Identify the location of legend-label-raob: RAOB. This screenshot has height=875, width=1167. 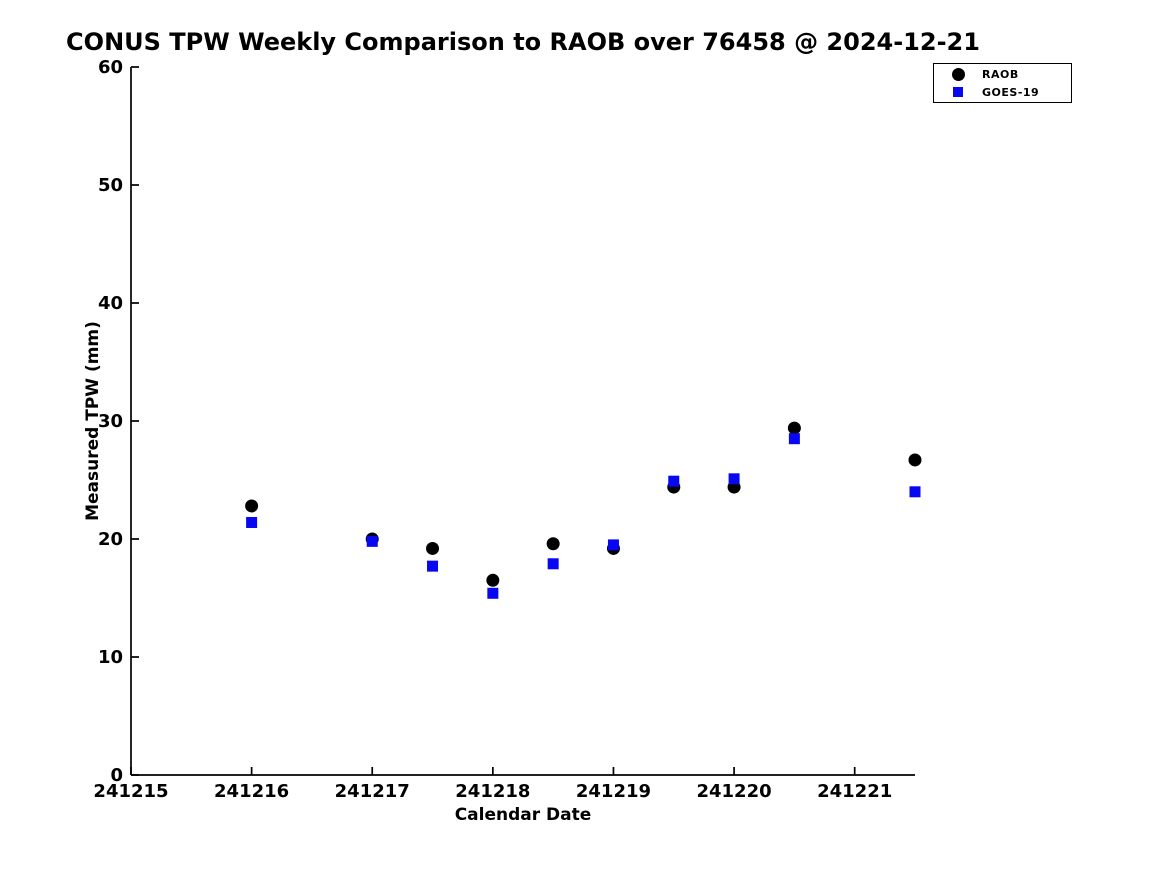
(1000, 74).